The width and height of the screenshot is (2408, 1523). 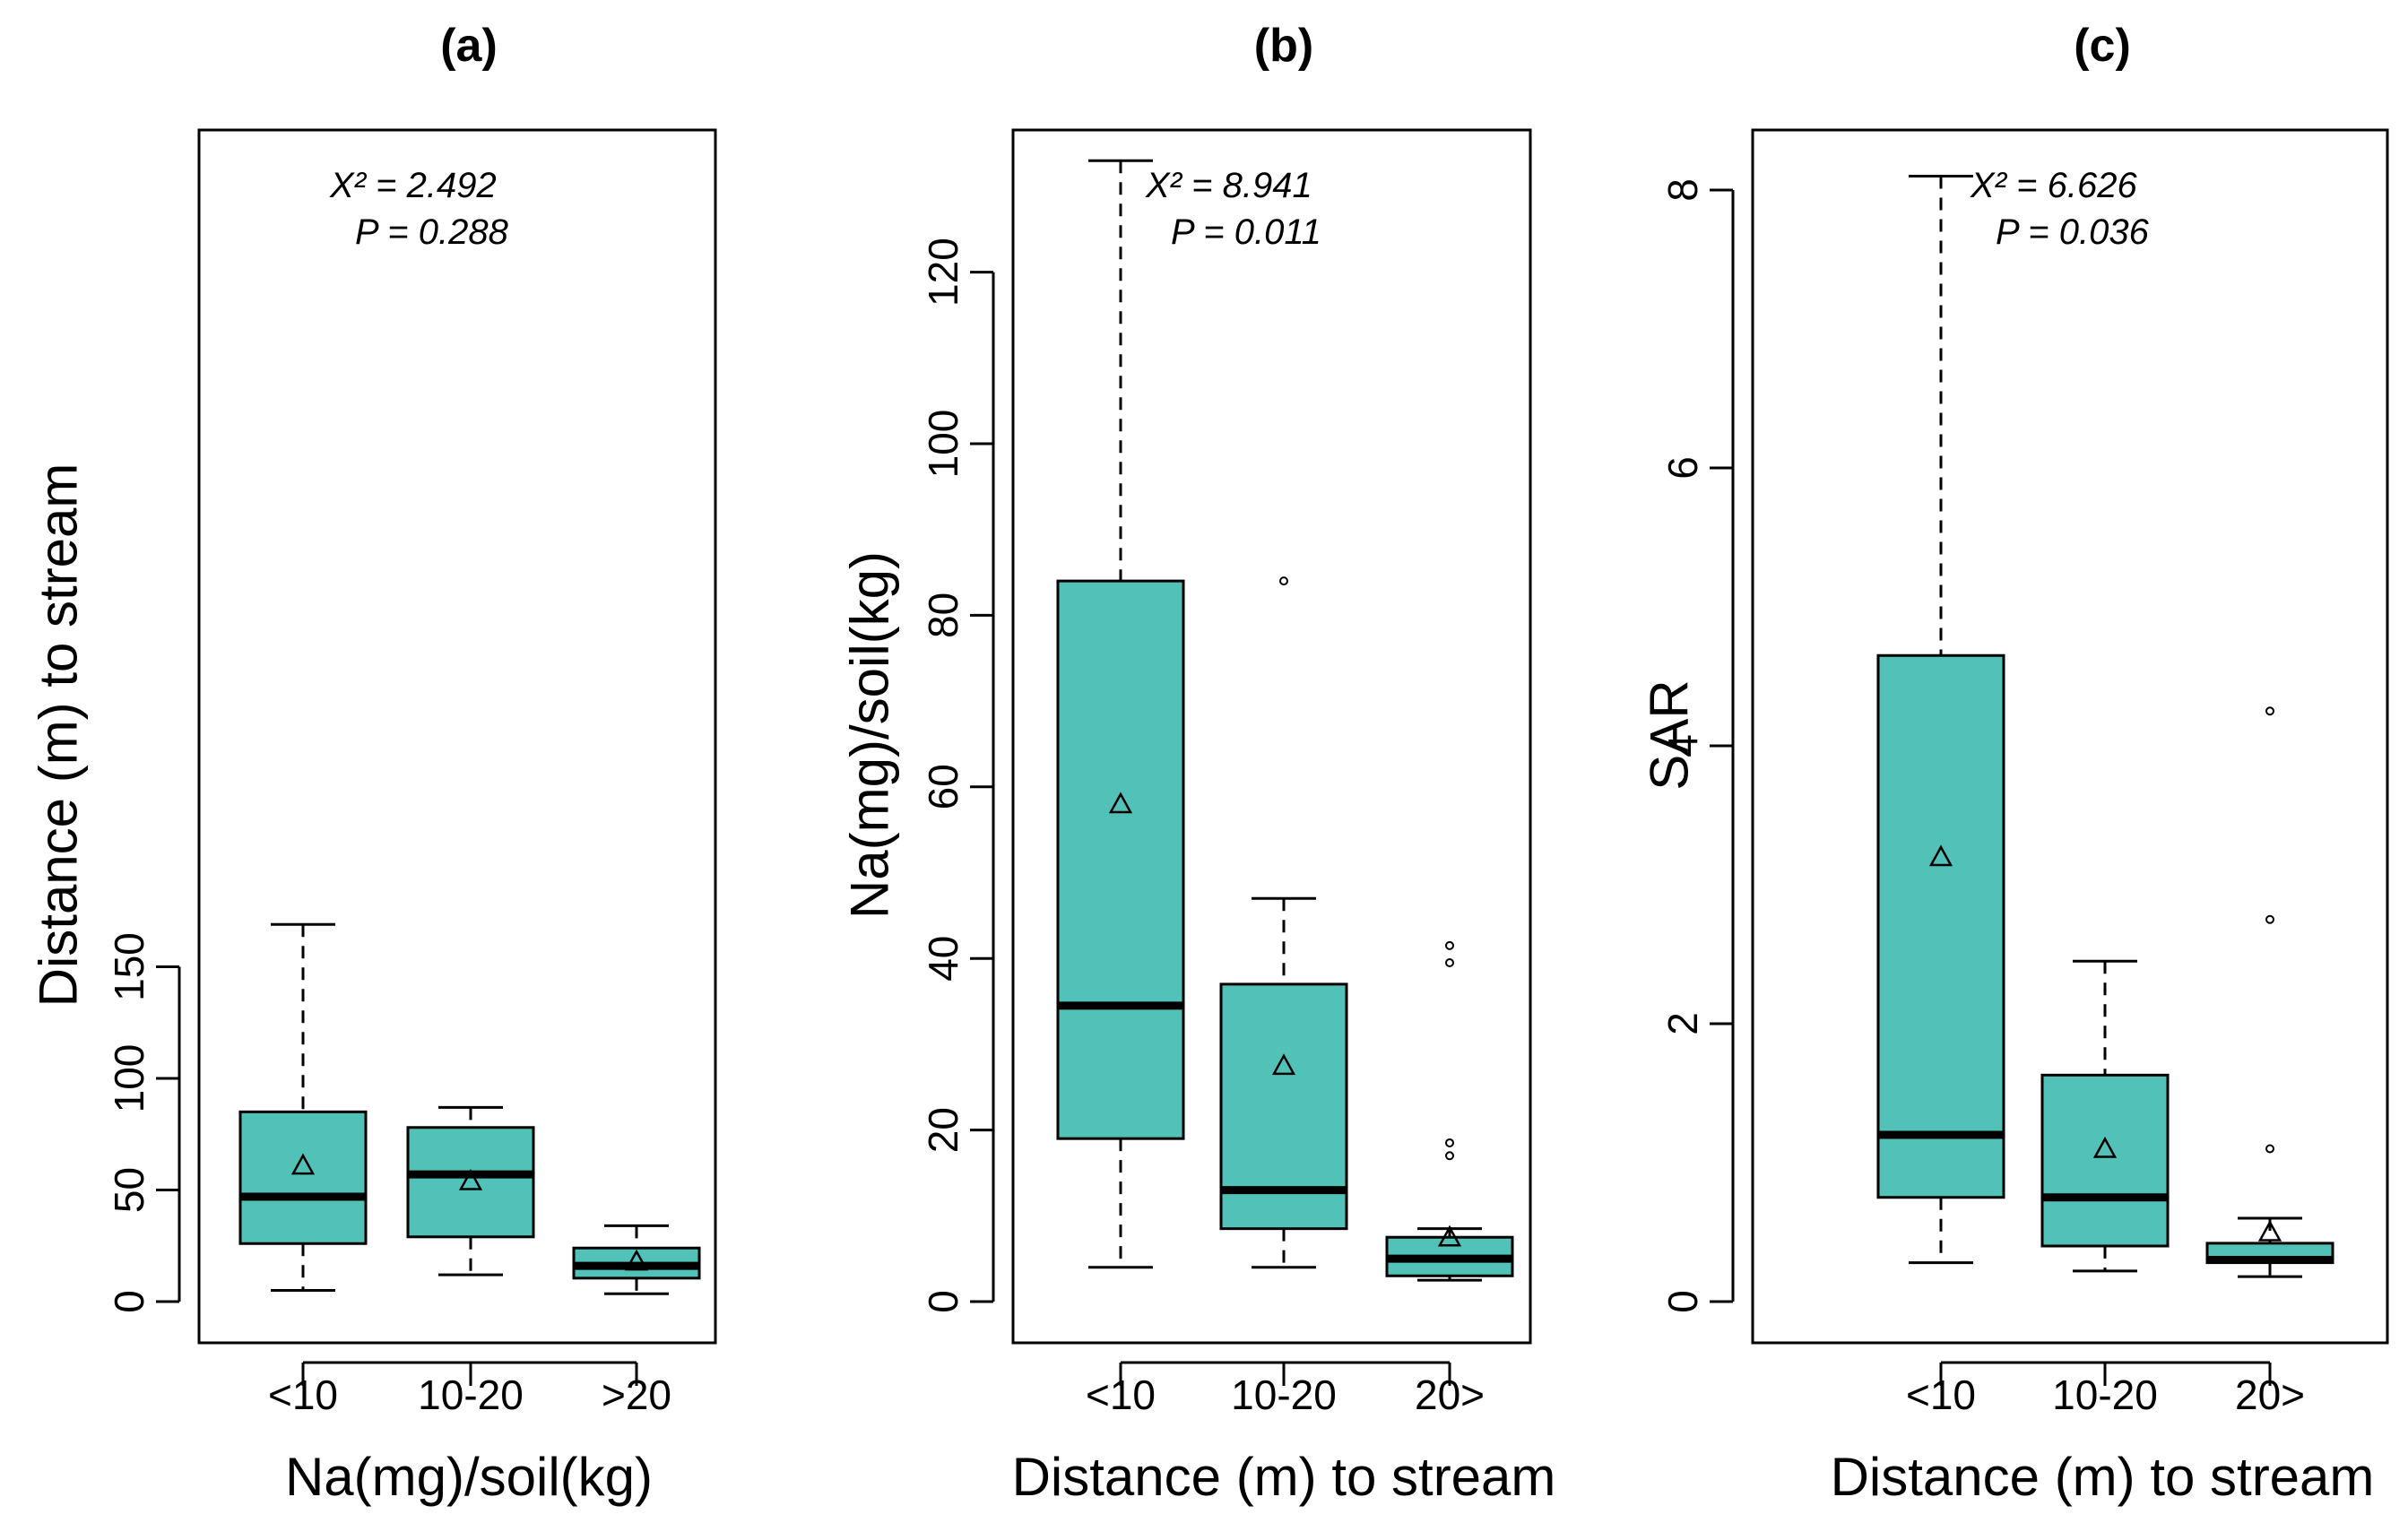 I want to click on panel-2-title: (c), so click(x=2102, y=46).